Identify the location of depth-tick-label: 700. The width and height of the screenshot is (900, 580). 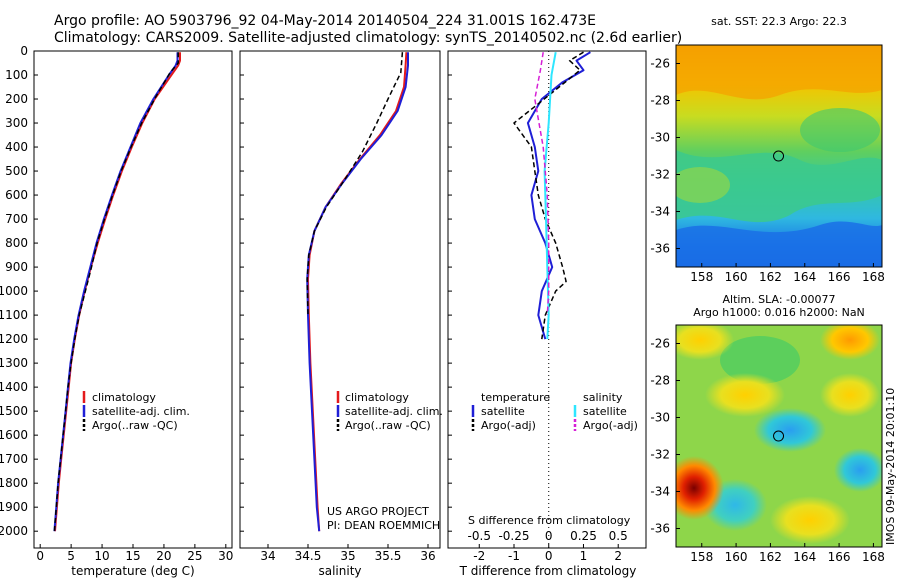
(16, 219).